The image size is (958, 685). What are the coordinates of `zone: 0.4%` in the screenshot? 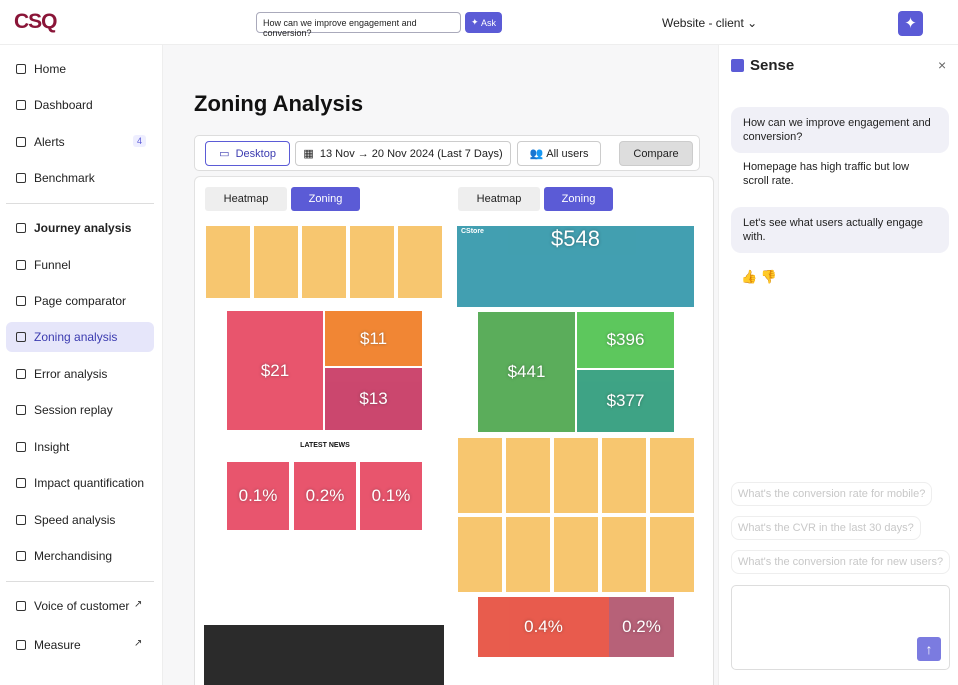 It's located at (543, 627).